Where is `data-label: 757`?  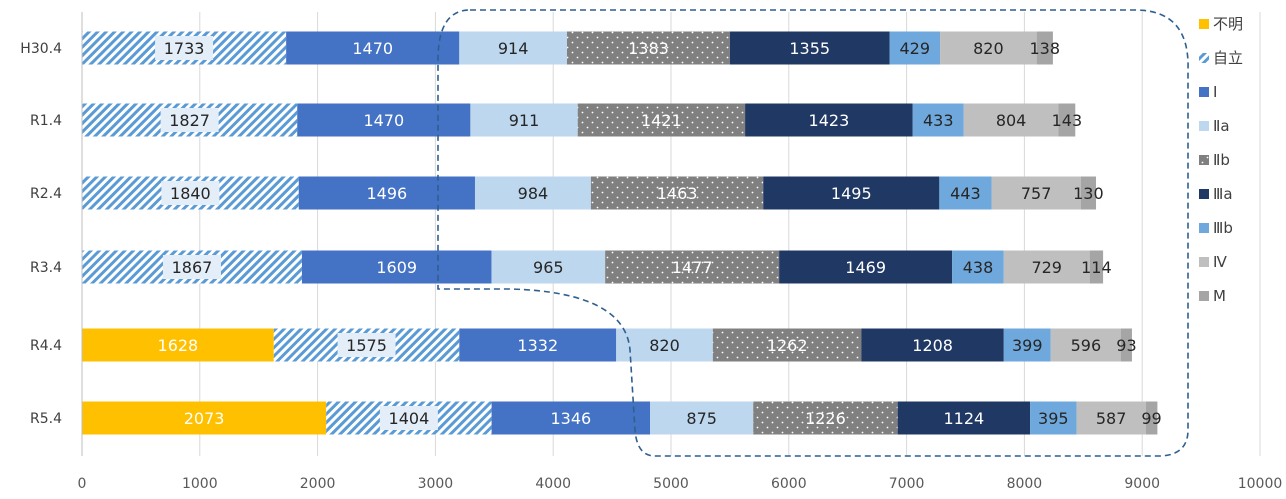
data-label: 757 is located at coordinates (1036, 193).